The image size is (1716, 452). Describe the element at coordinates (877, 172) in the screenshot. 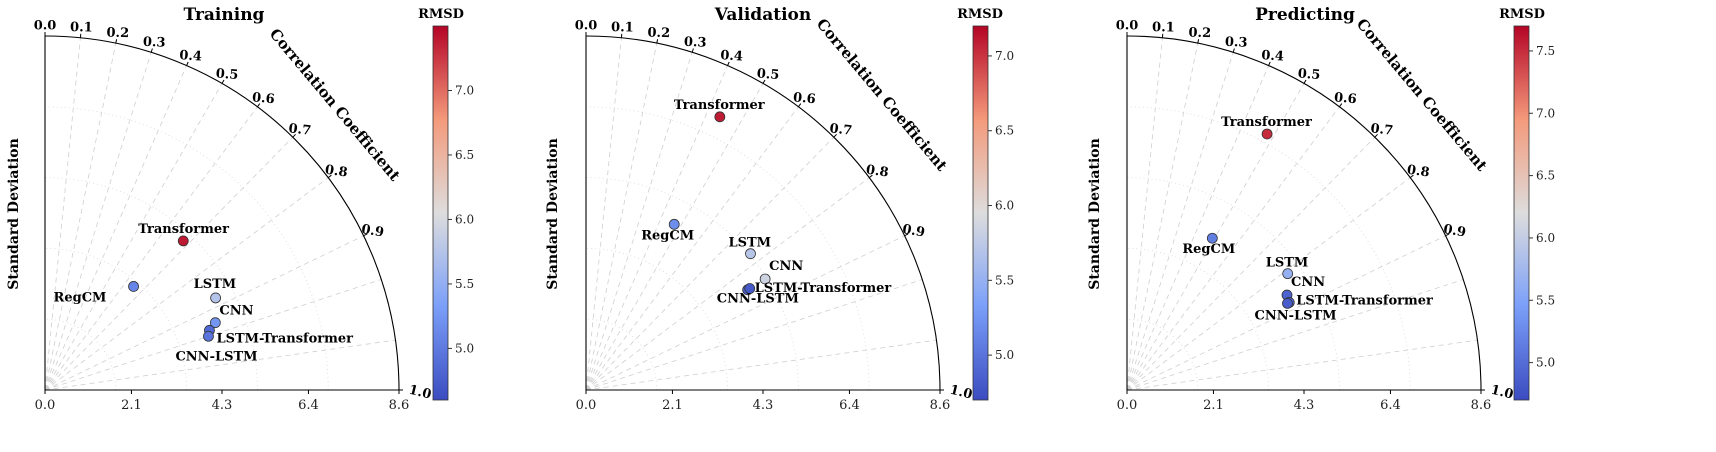

I see `correlation-tick-label: 0.8` at that location.